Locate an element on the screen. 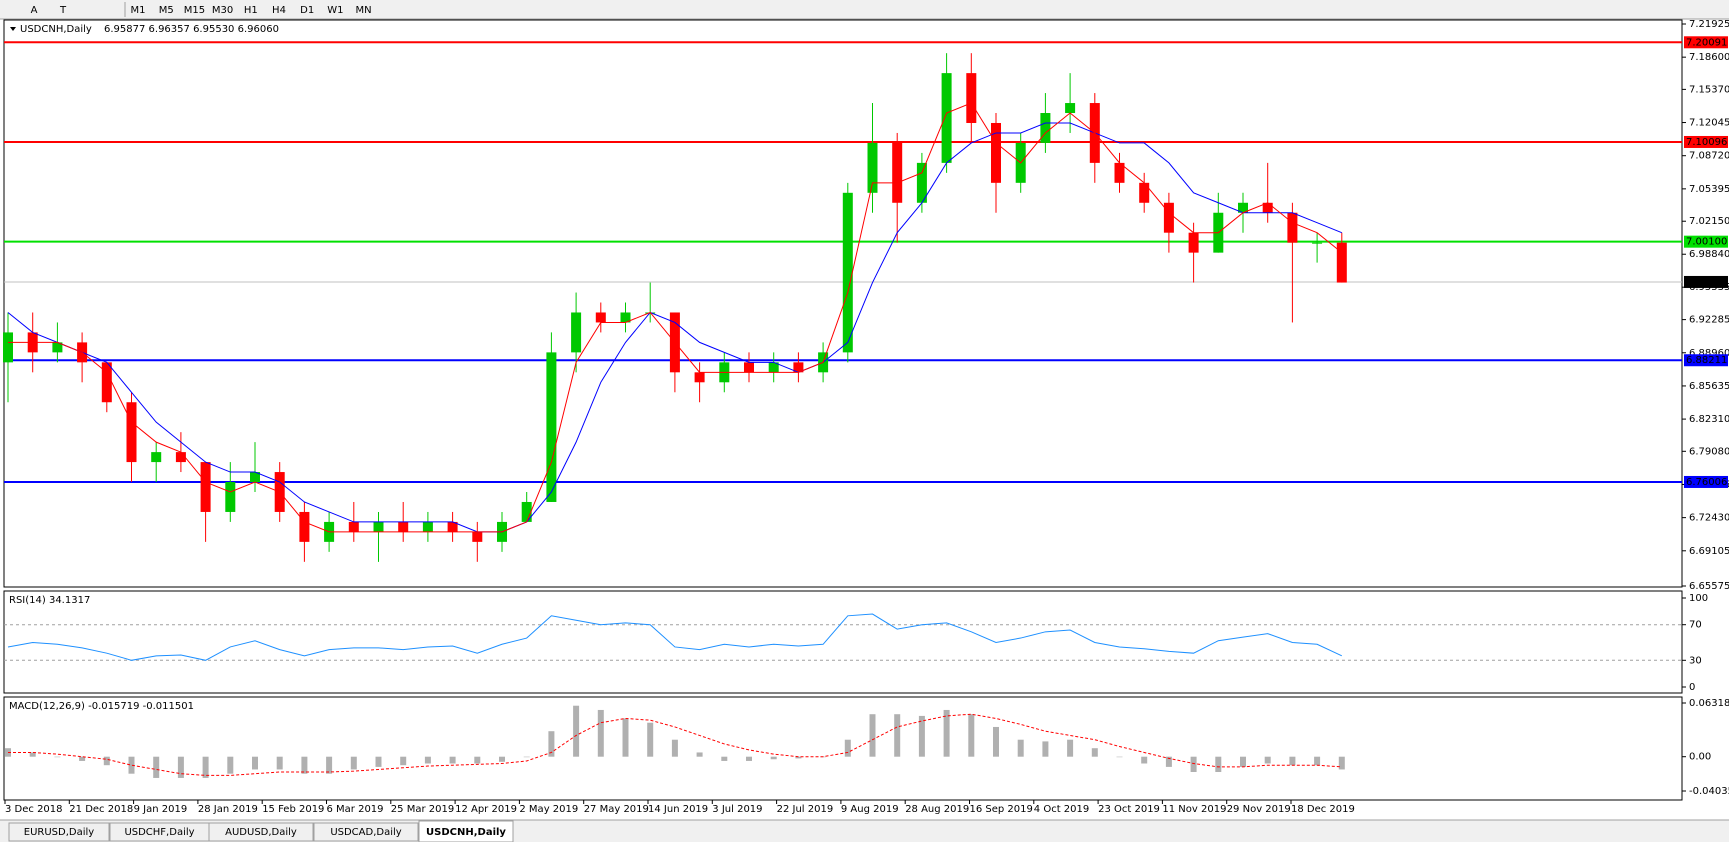 The image size is (1729, 842). price-tick-label: 7.02150 is located at coordinates (1709, 221).